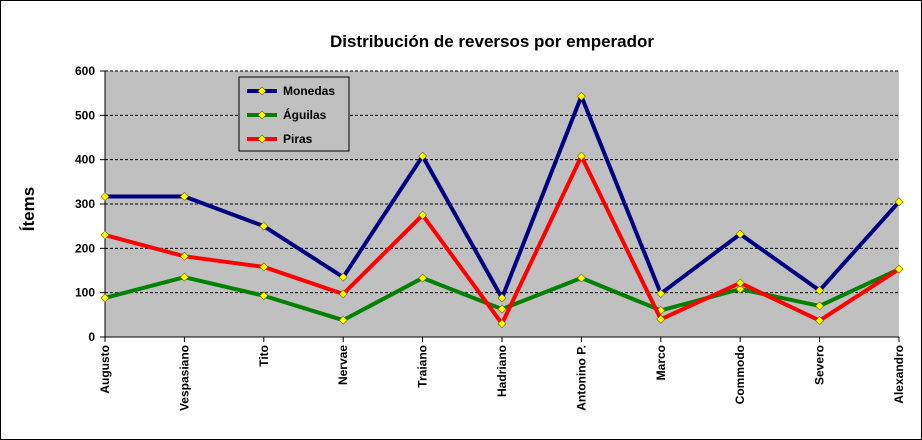 The image size is (922, 440). Describe the element at coordinates (91, 337) in the screenshot. I see `y-tick-label: 0` at that location.